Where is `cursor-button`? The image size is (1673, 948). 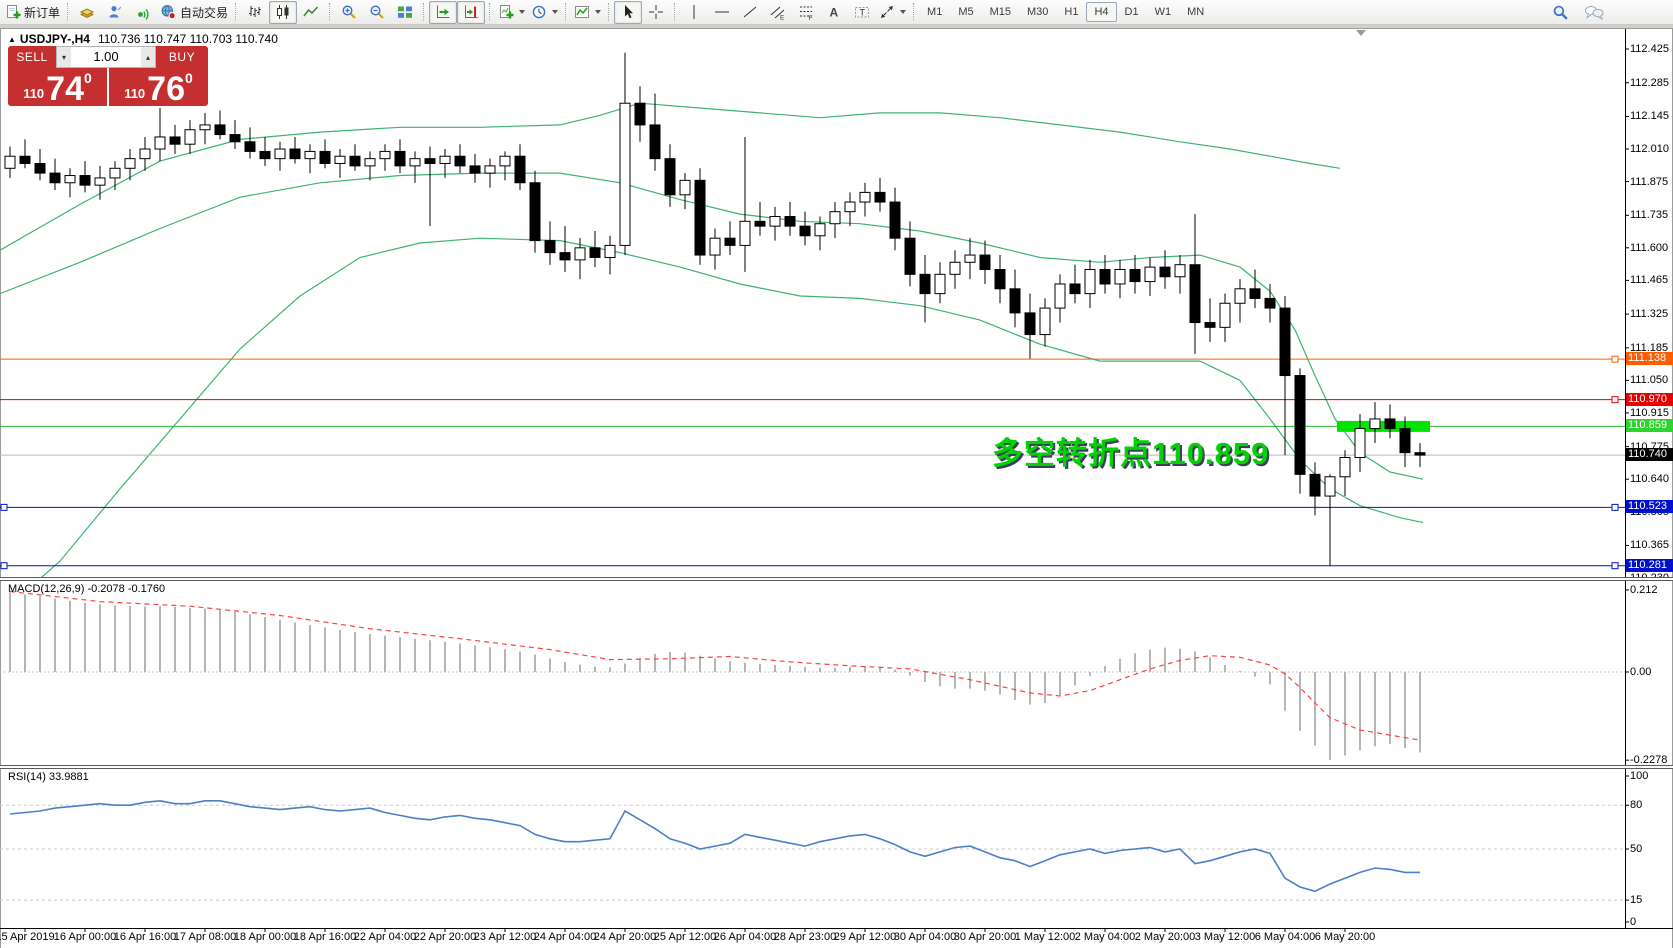
cursor-button is located at coordinates (628, 12).